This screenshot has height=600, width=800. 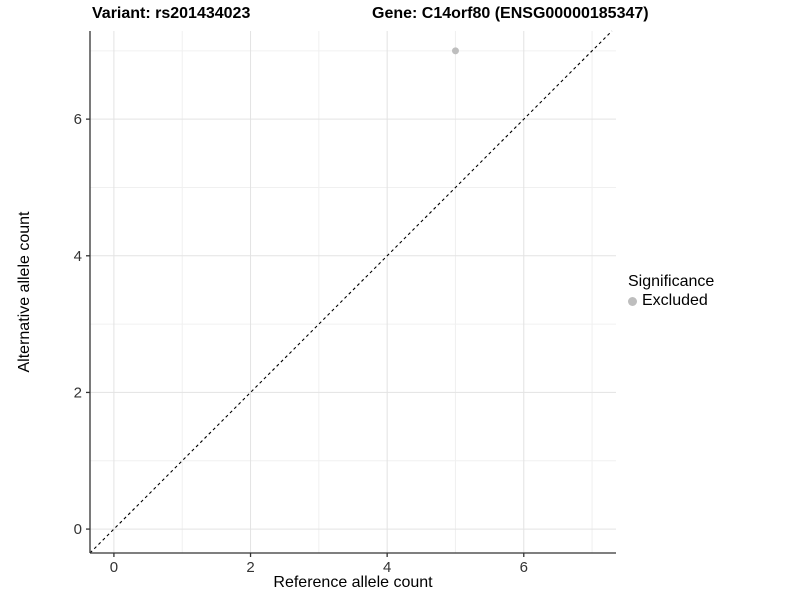 What do you see at coordinates (524, 567) in the screenshot?
I see `x-tick-label: 6` at bounding box center [524, 567].